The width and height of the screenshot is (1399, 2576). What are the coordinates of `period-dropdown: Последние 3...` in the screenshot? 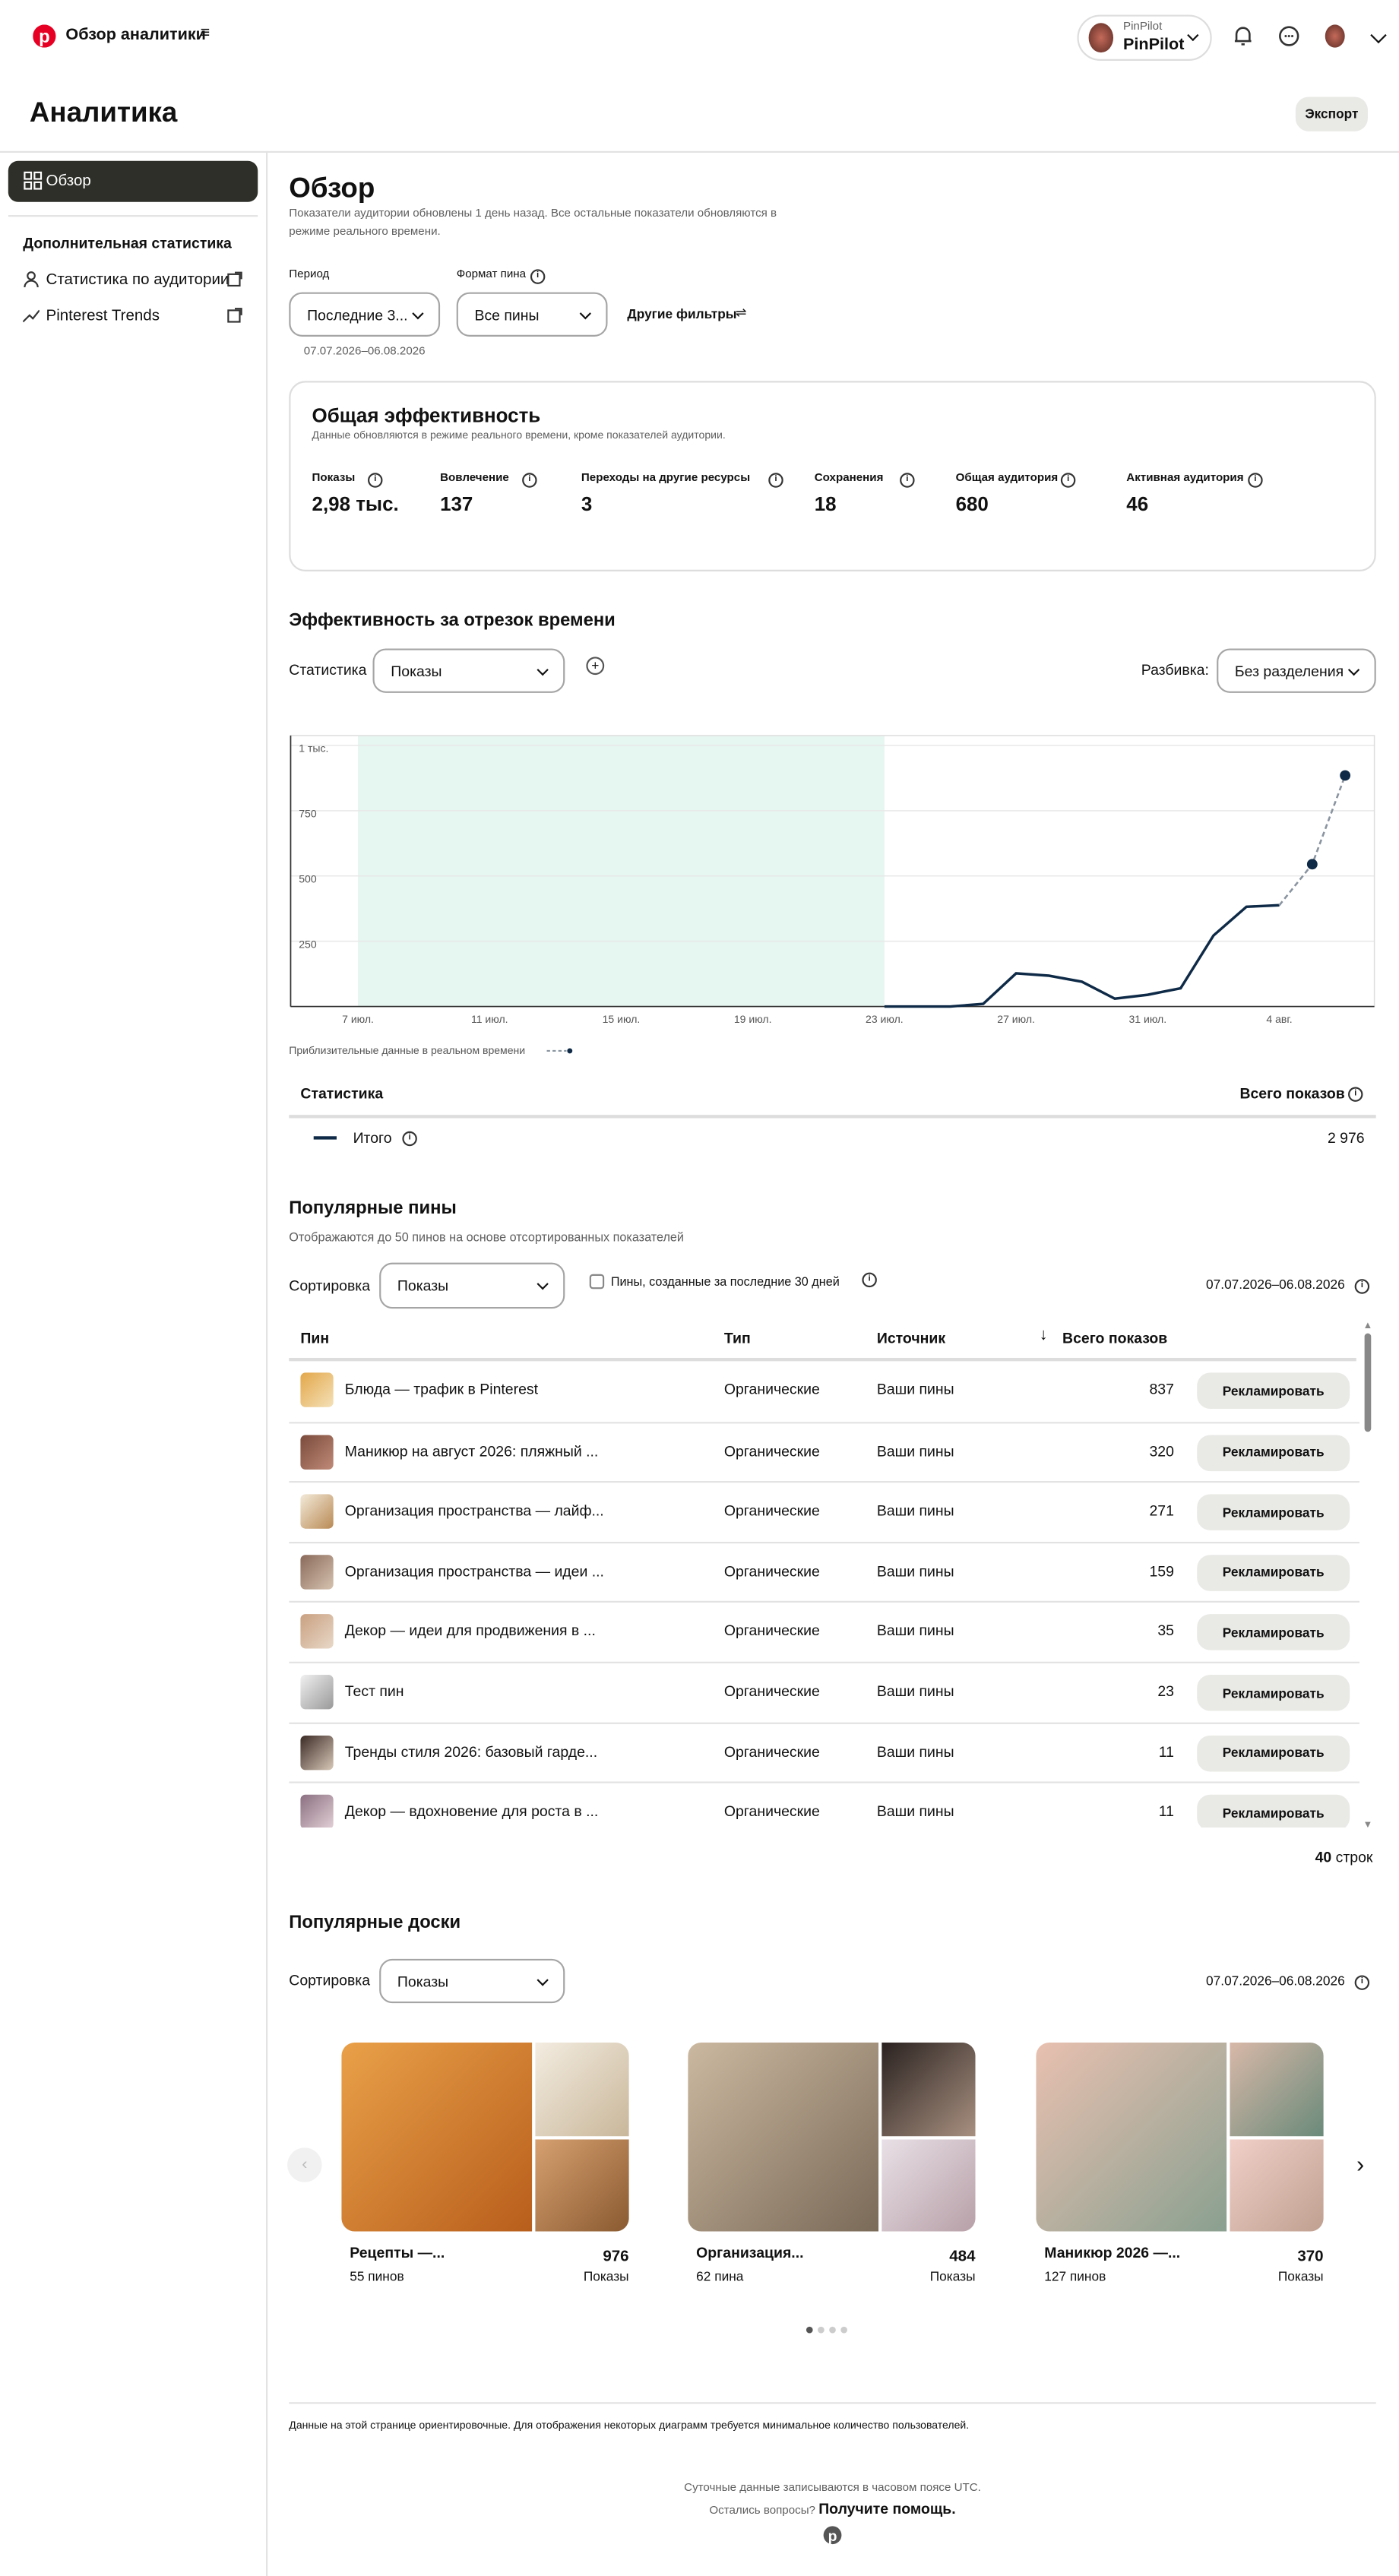 It's located at (365, 314).